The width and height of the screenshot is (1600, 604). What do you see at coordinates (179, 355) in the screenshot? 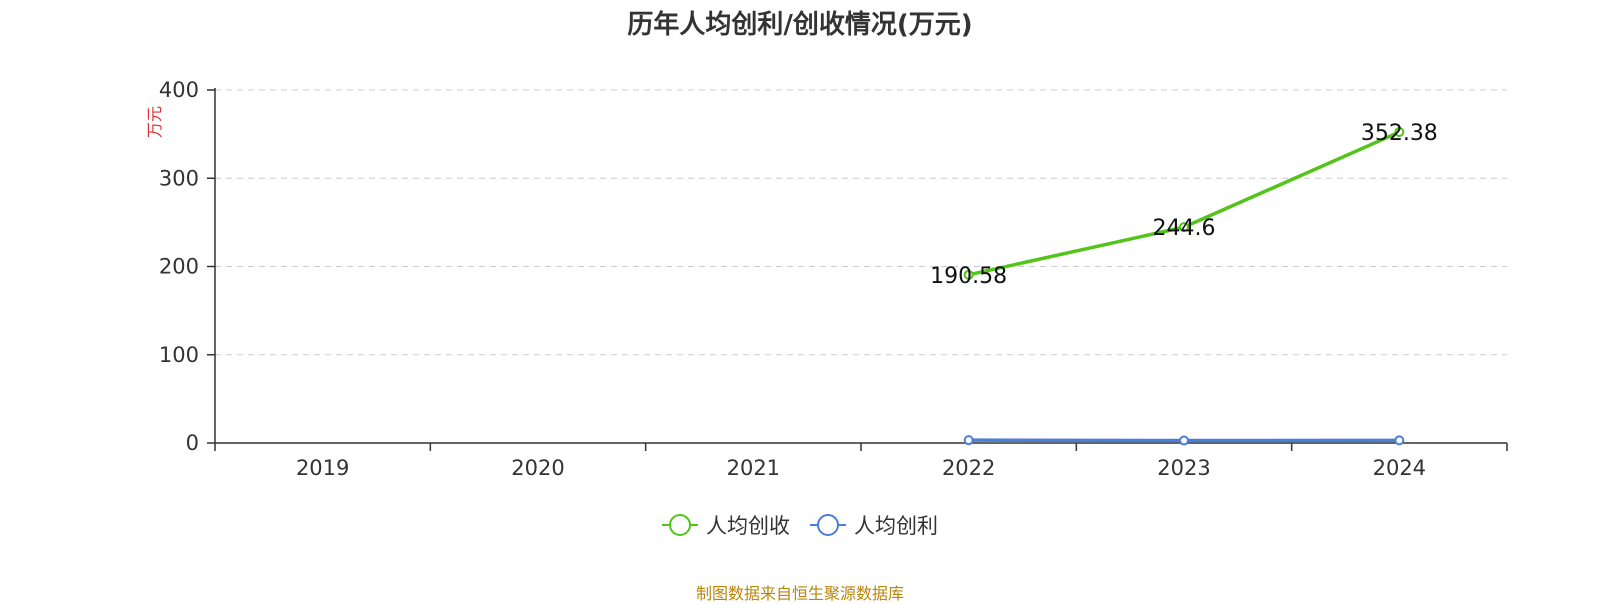
I see `y-tick-label: 100` at bounding box center [179, 355].